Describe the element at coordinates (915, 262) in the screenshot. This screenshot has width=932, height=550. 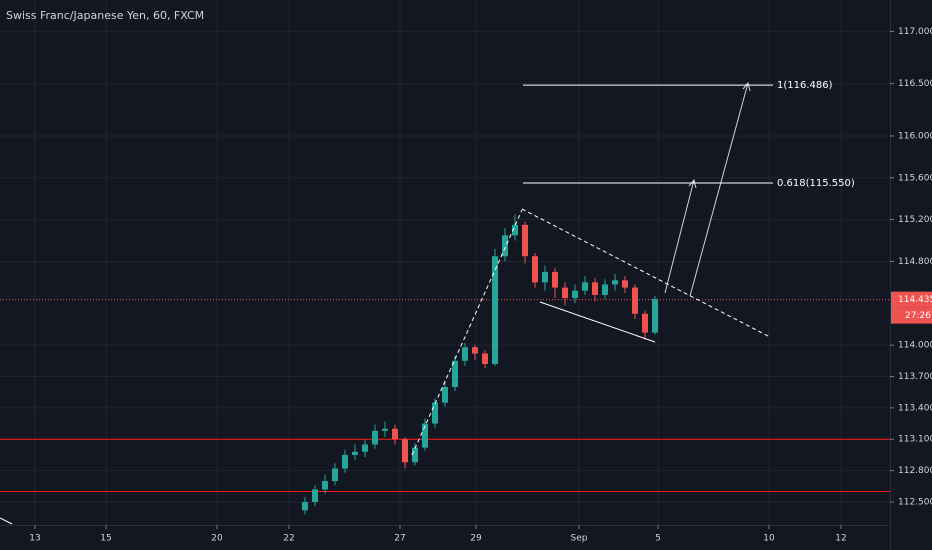
I see `y-tick-label: 114.800` at that location.